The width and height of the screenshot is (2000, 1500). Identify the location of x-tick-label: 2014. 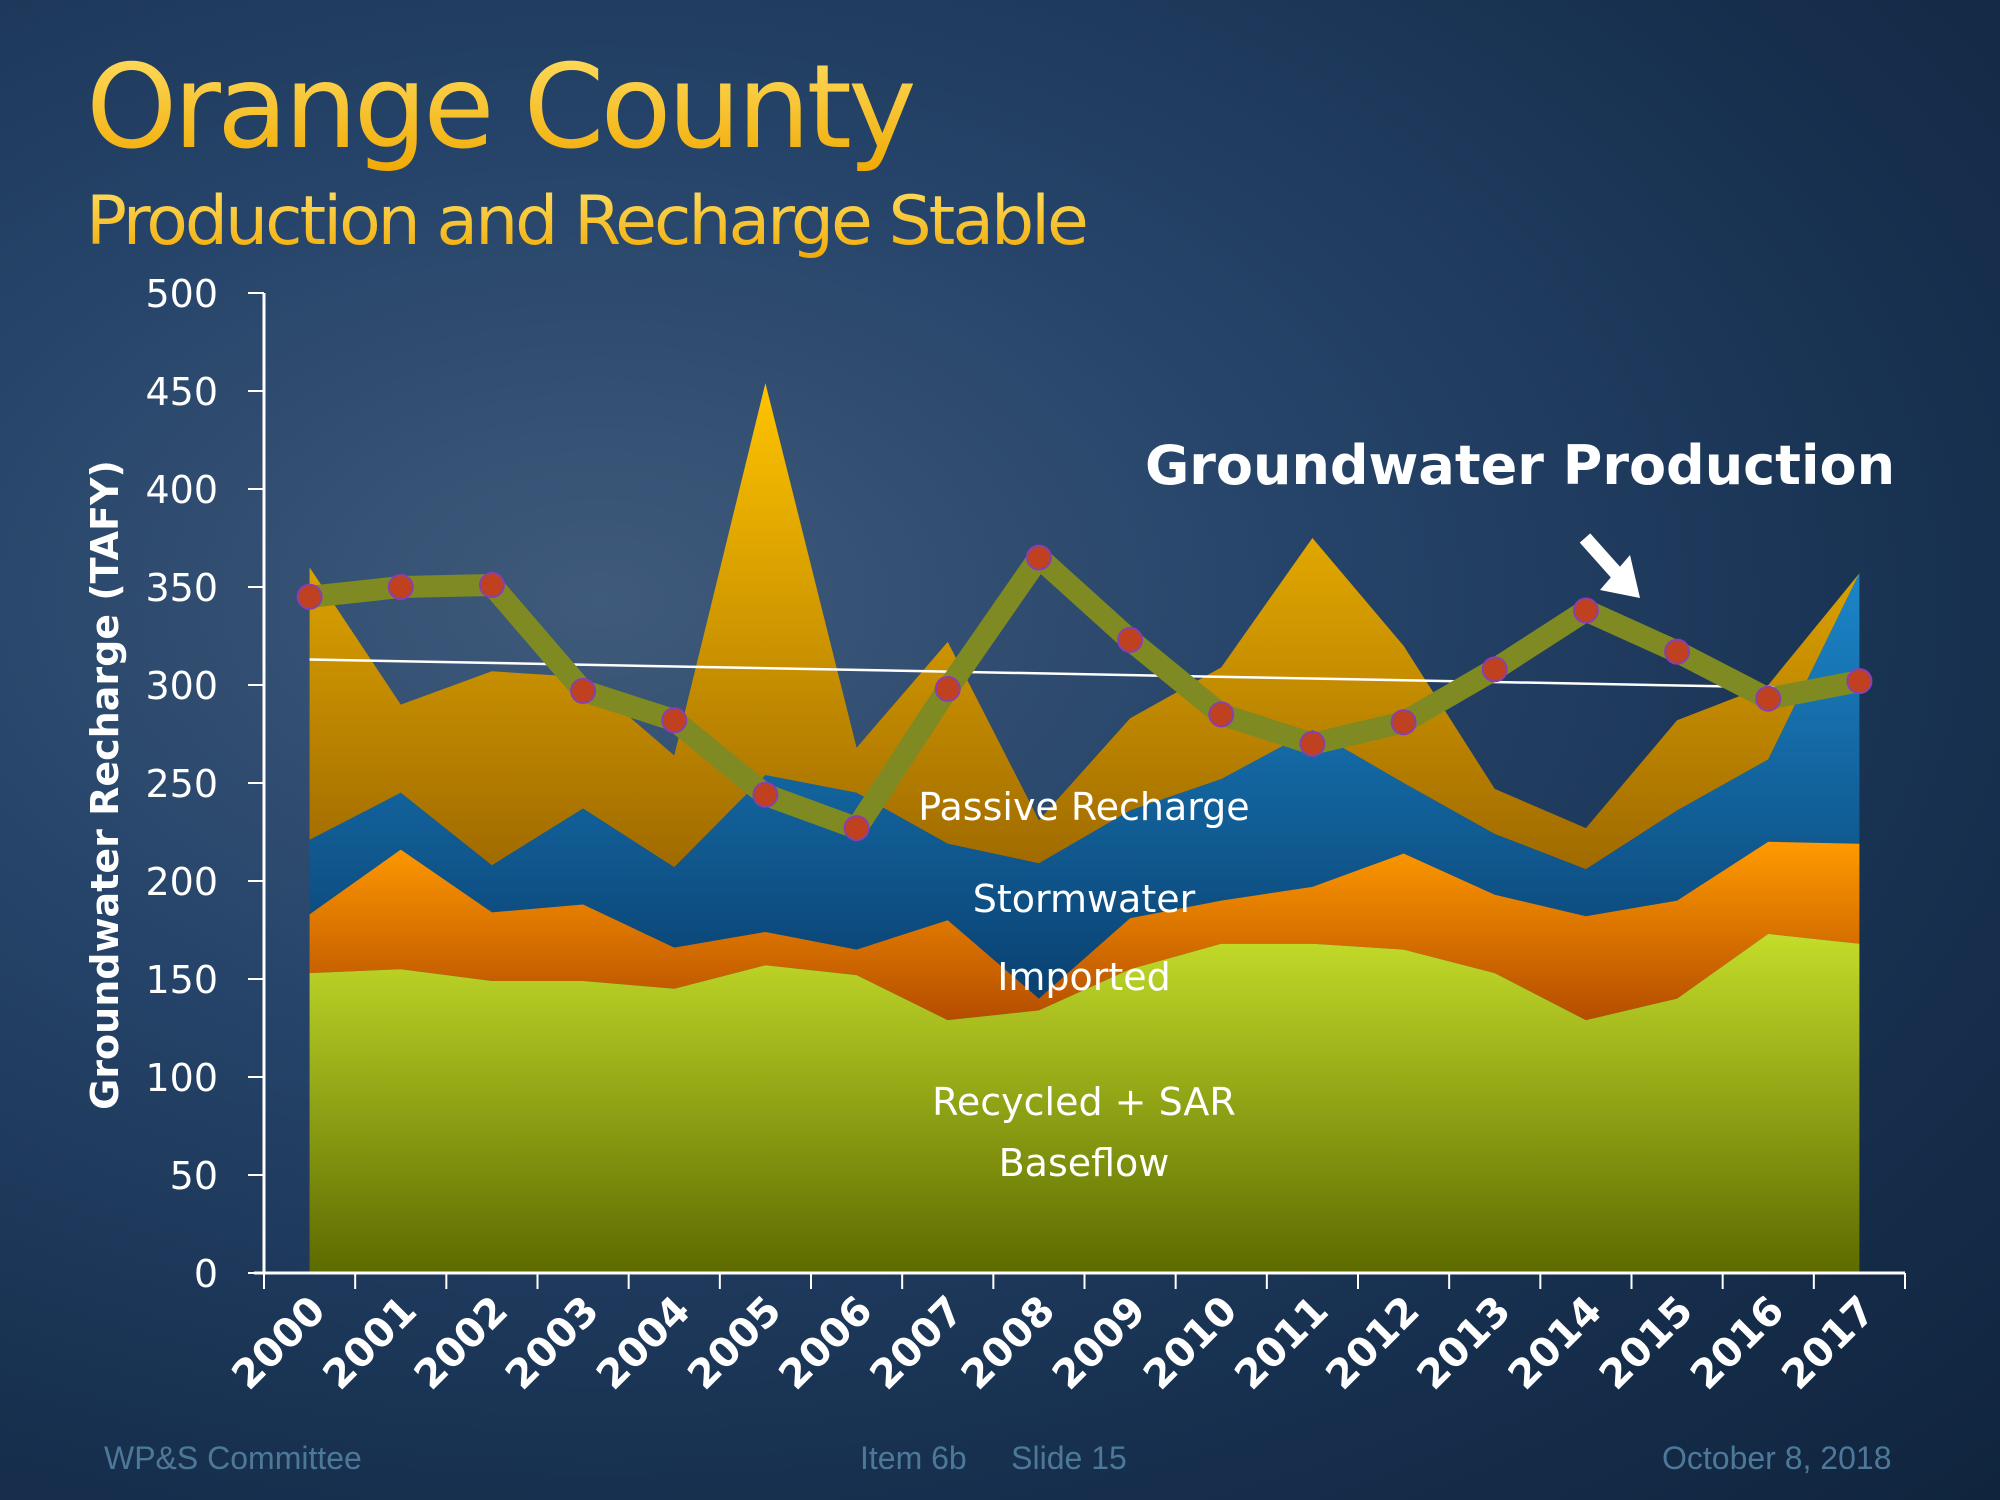
(1555, 1343).